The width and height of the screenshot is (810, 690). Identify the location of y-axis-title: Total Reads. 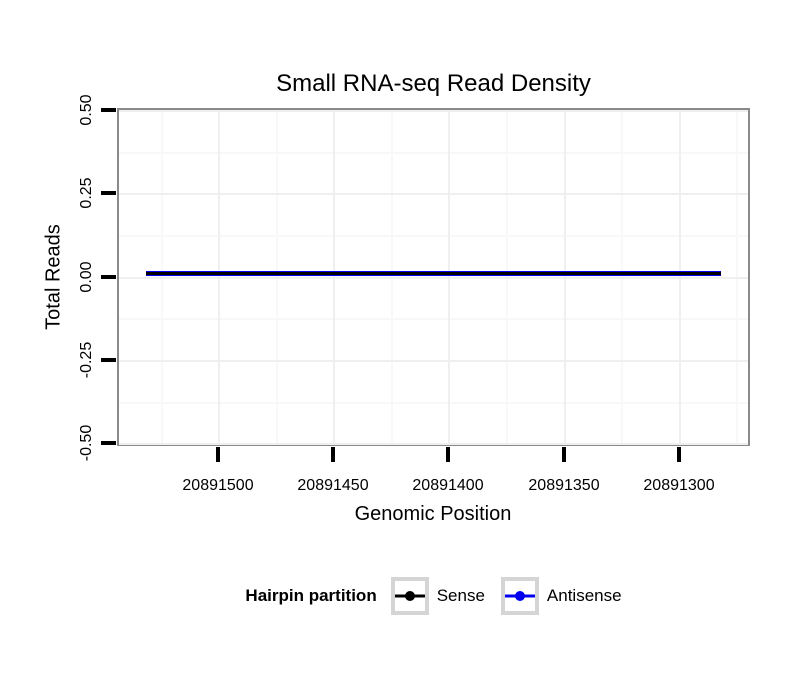
(53, 277).